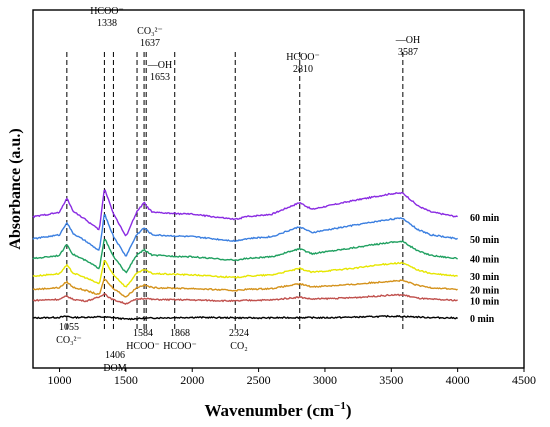 Image resolution: width=550 pixels, height=427 pixels. What do you see at coordinates (325, 380) in the screenshot?
I see `x-tick-label: 3000` at bounding box center [325, 380].